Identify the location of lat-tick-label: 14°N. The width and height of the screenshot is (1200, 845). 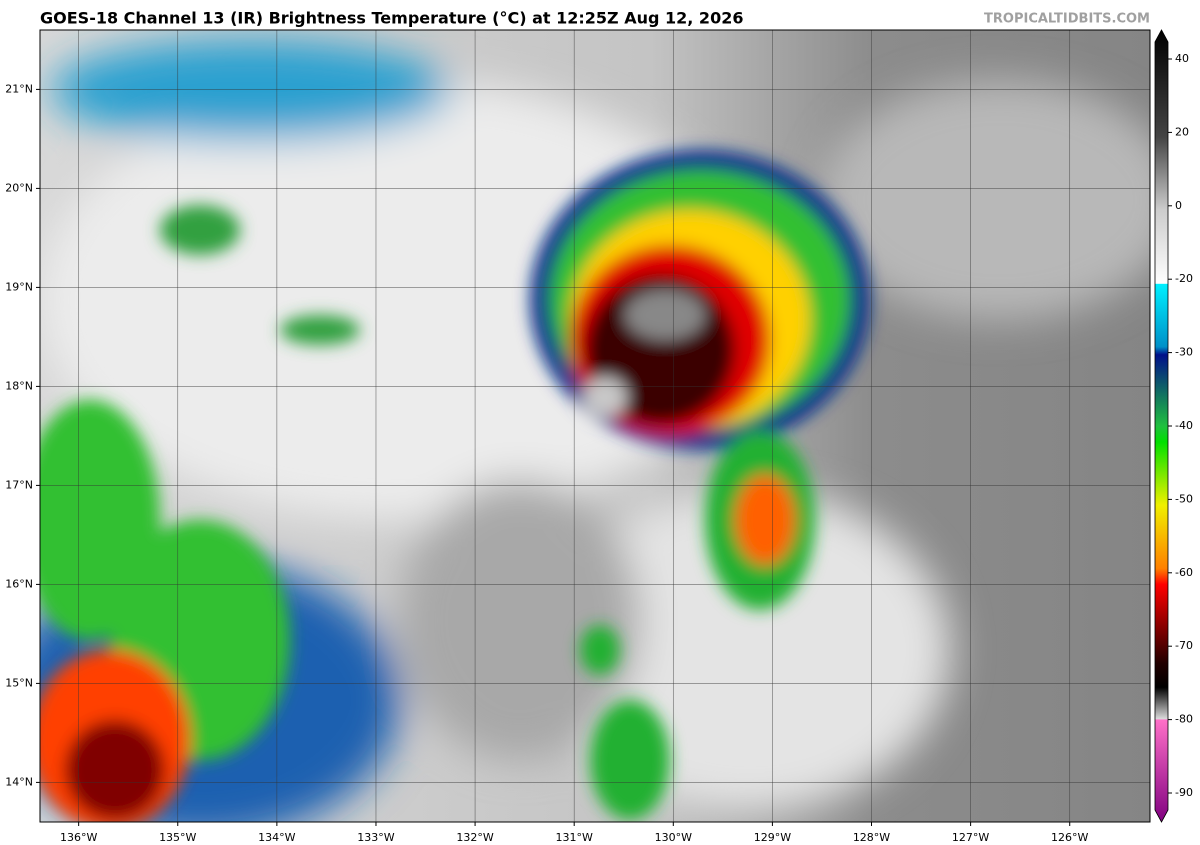
(19, 781).